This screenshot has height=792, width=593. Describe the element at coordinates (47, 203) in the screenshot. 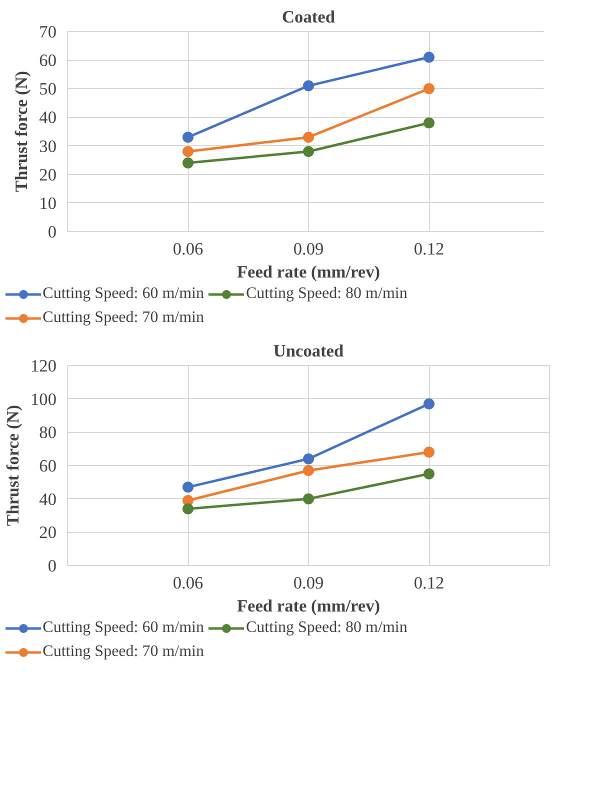

I see `y-tick-label: 10` at that location.